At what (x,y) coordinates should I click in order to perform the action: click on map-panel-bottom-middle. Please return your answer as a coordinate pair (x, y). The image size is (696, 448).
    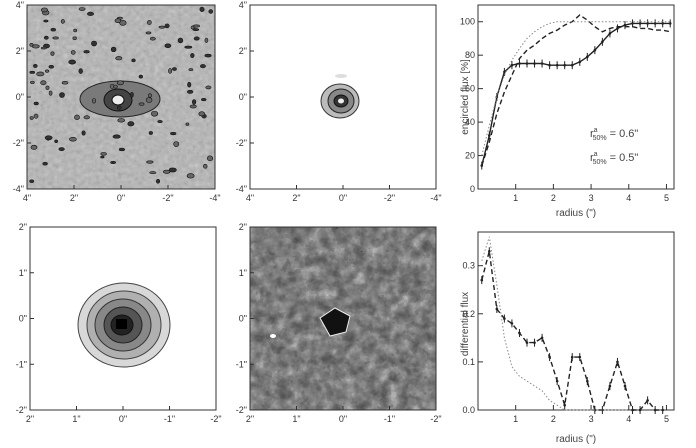
    Looking at the image, I should click on (343, 318).